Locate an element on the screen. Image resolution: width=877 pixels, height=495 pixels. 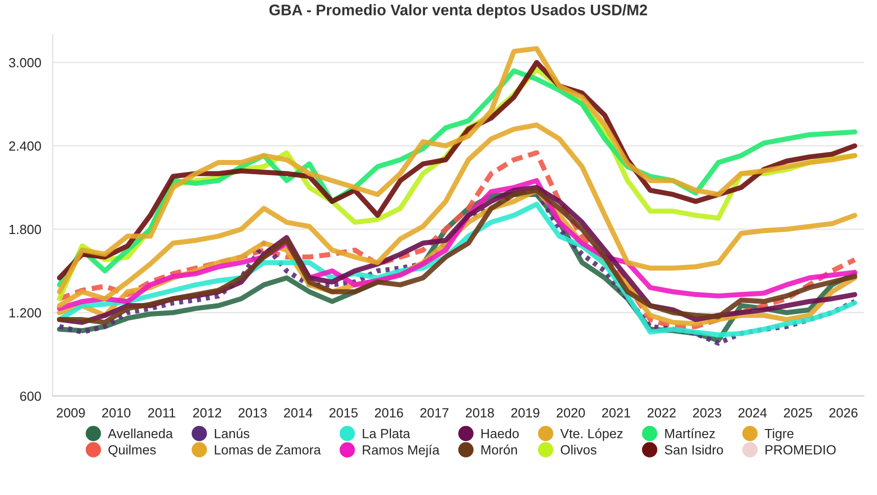
x-tick-label: 2012 is located at coordinates (207, 413).